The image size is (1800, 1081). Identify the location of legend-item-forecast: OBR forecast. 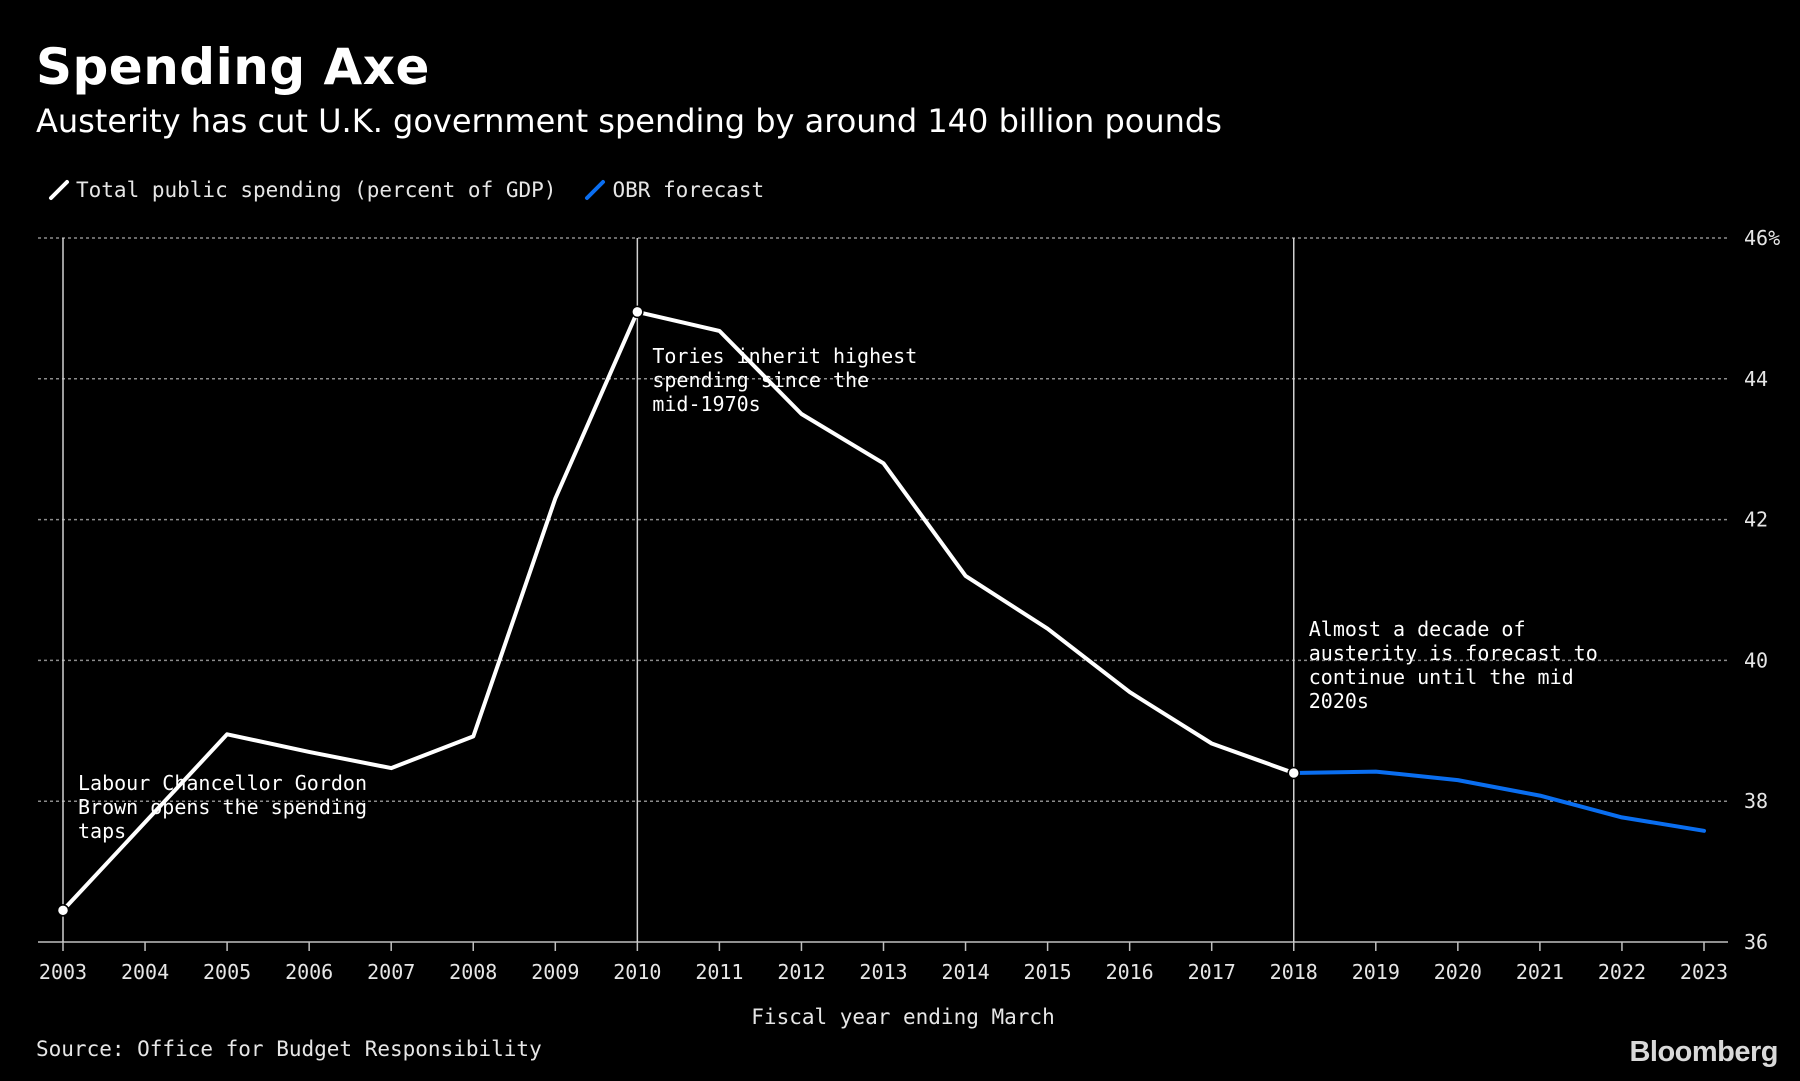
(674, 190).